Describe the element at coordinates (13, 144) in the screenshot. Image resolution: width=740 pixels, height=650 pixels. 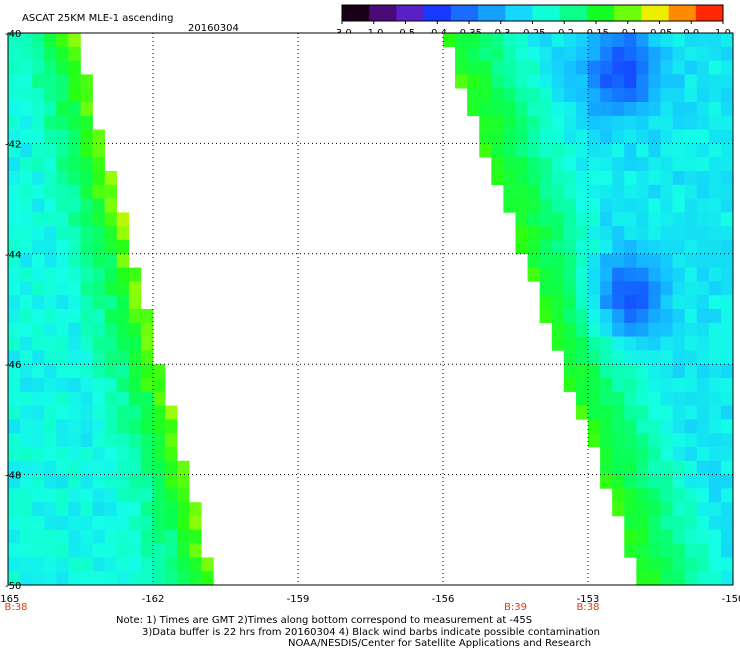
I see `y-tick-label: -42` at that location.